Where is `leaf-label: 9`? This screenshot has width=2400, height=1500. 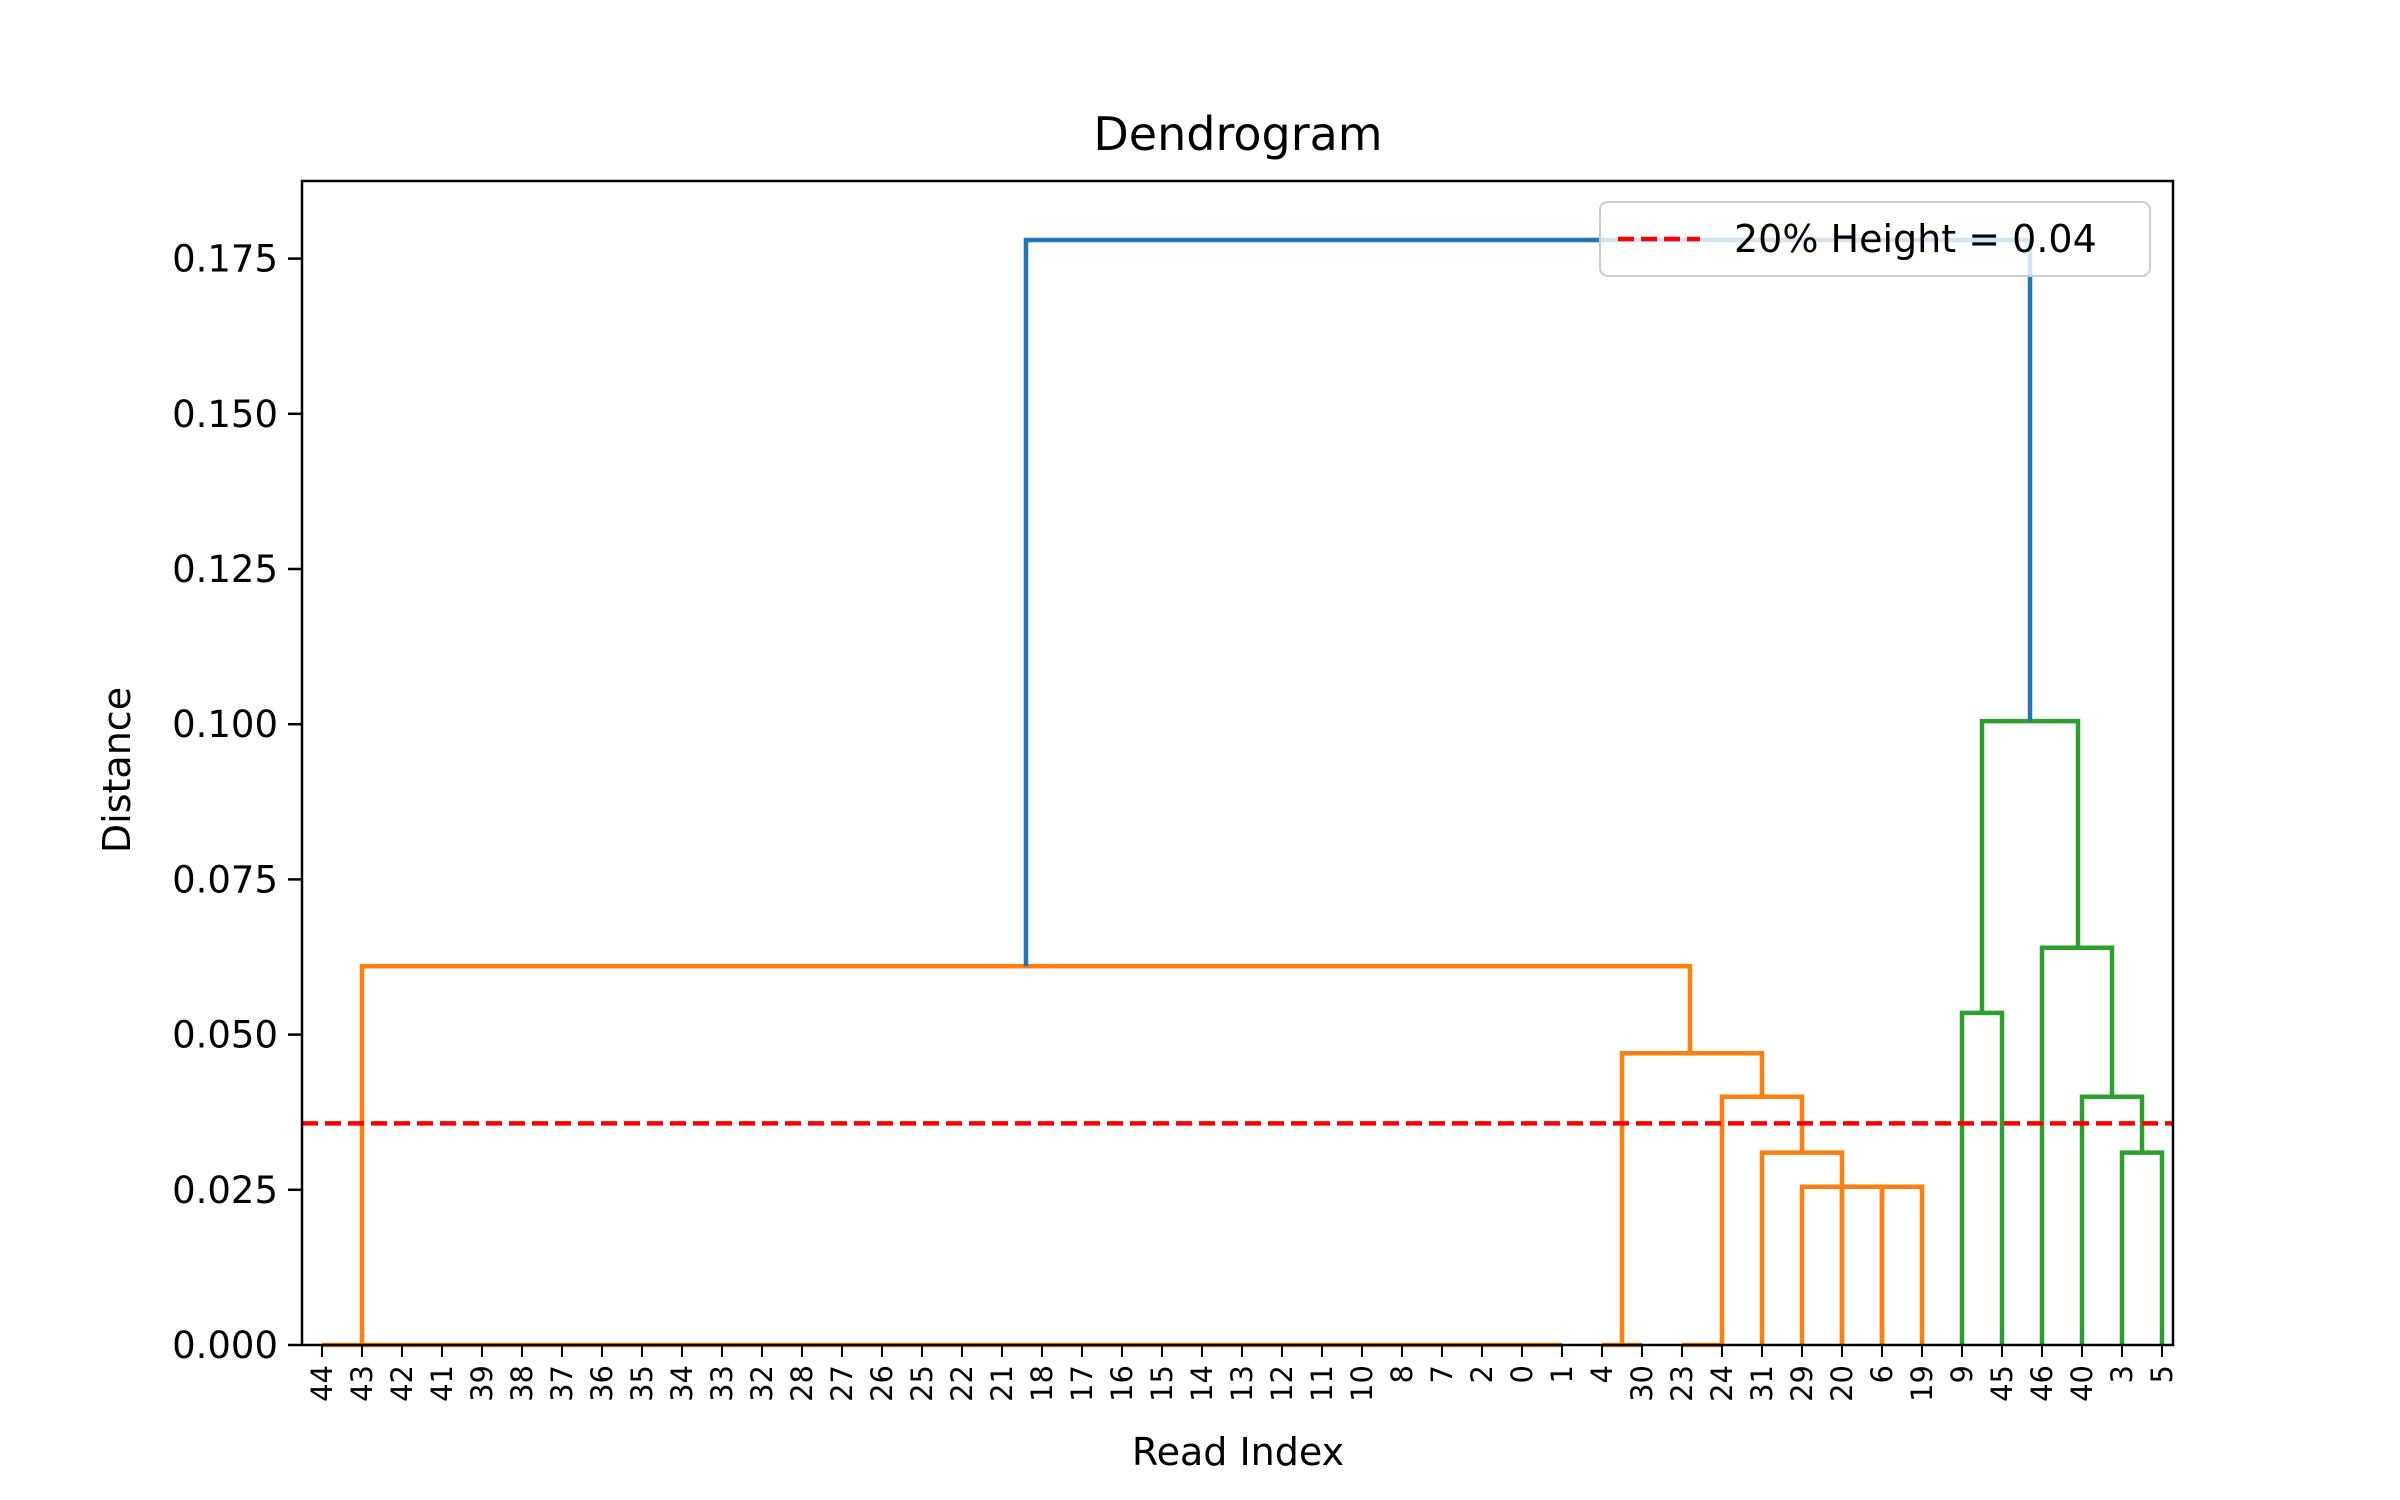 leaf-label: 9 is located at coordinates (1962, 1374).